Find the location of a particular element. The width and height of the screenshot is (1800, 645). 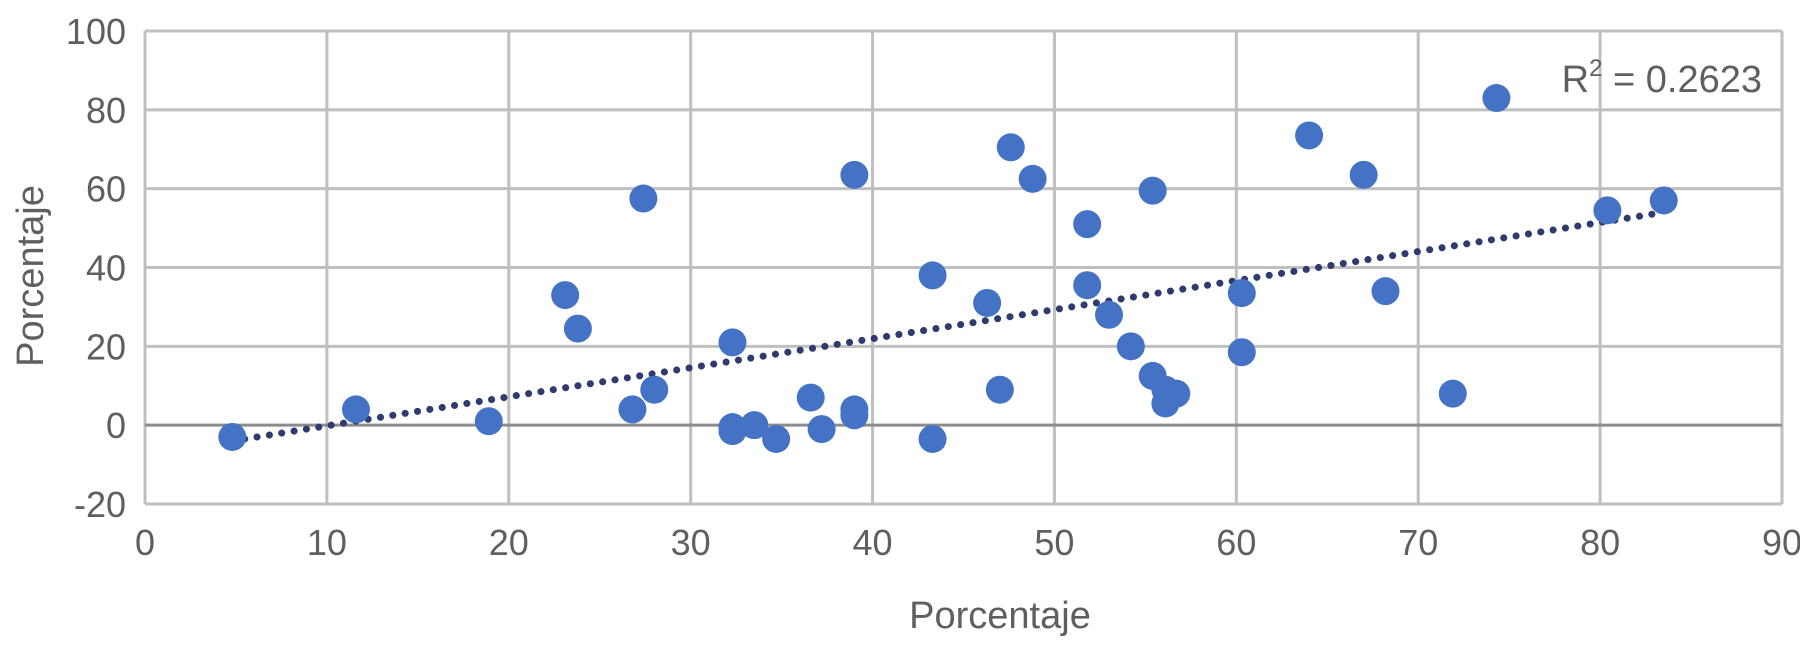

r-squared-exponent: 2 is located at coordinates (1595, 68).